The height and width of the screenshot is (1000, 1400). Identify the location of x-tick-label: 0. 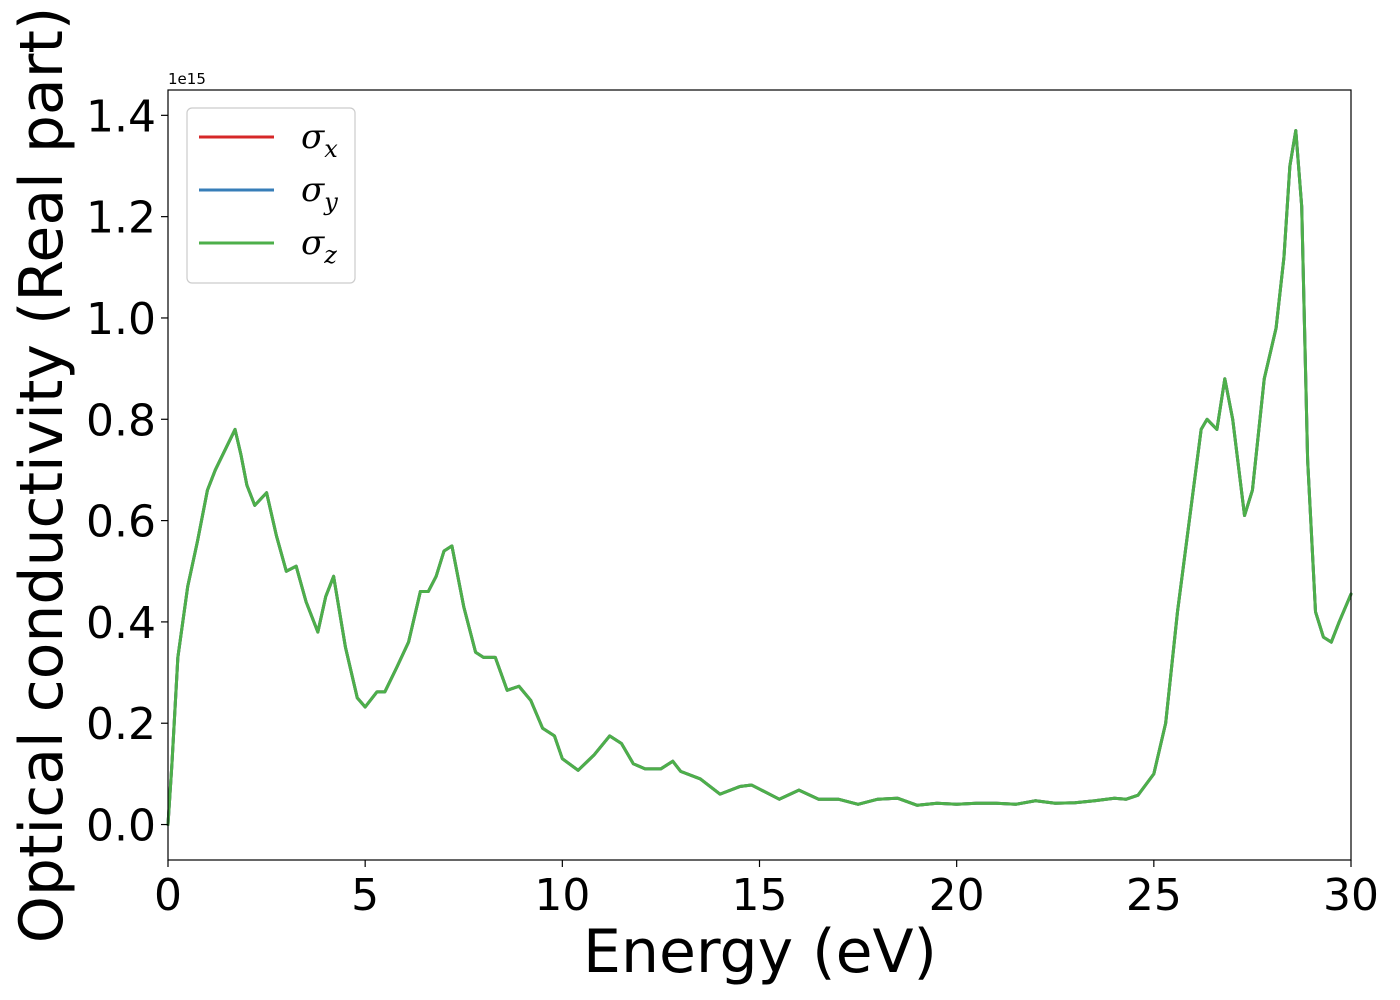
(168, 895).